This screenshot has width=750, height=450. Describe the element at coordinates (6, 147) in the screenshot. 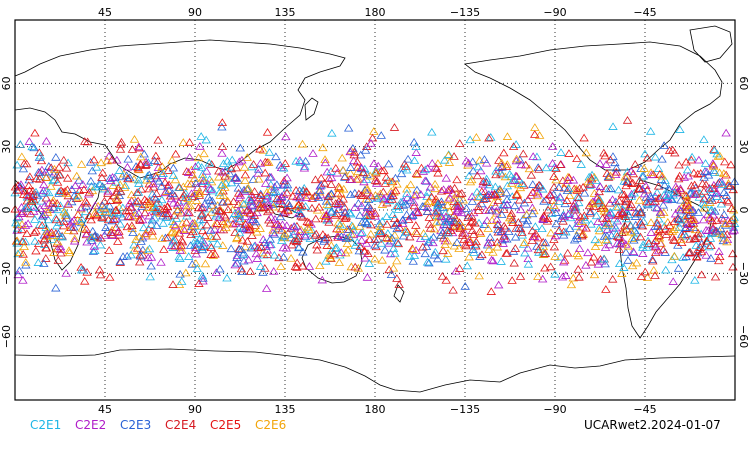

I see `lat-tick-left: 30` at that location.